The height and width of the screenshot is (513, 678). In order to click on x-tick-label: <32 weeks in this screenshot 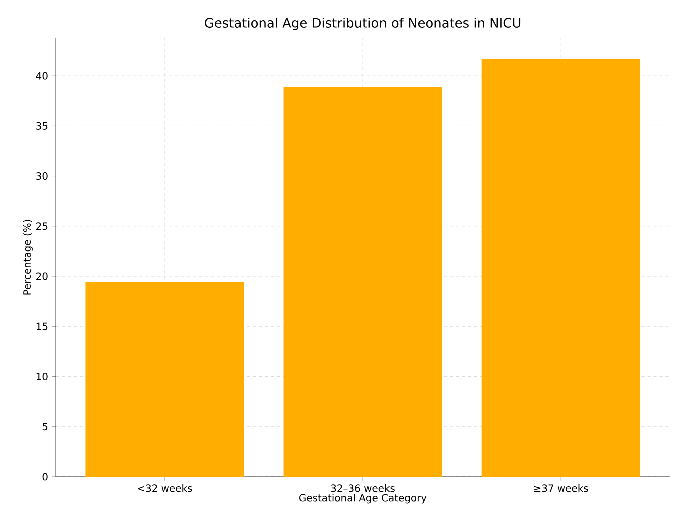, I will do `click(165, 488)`.